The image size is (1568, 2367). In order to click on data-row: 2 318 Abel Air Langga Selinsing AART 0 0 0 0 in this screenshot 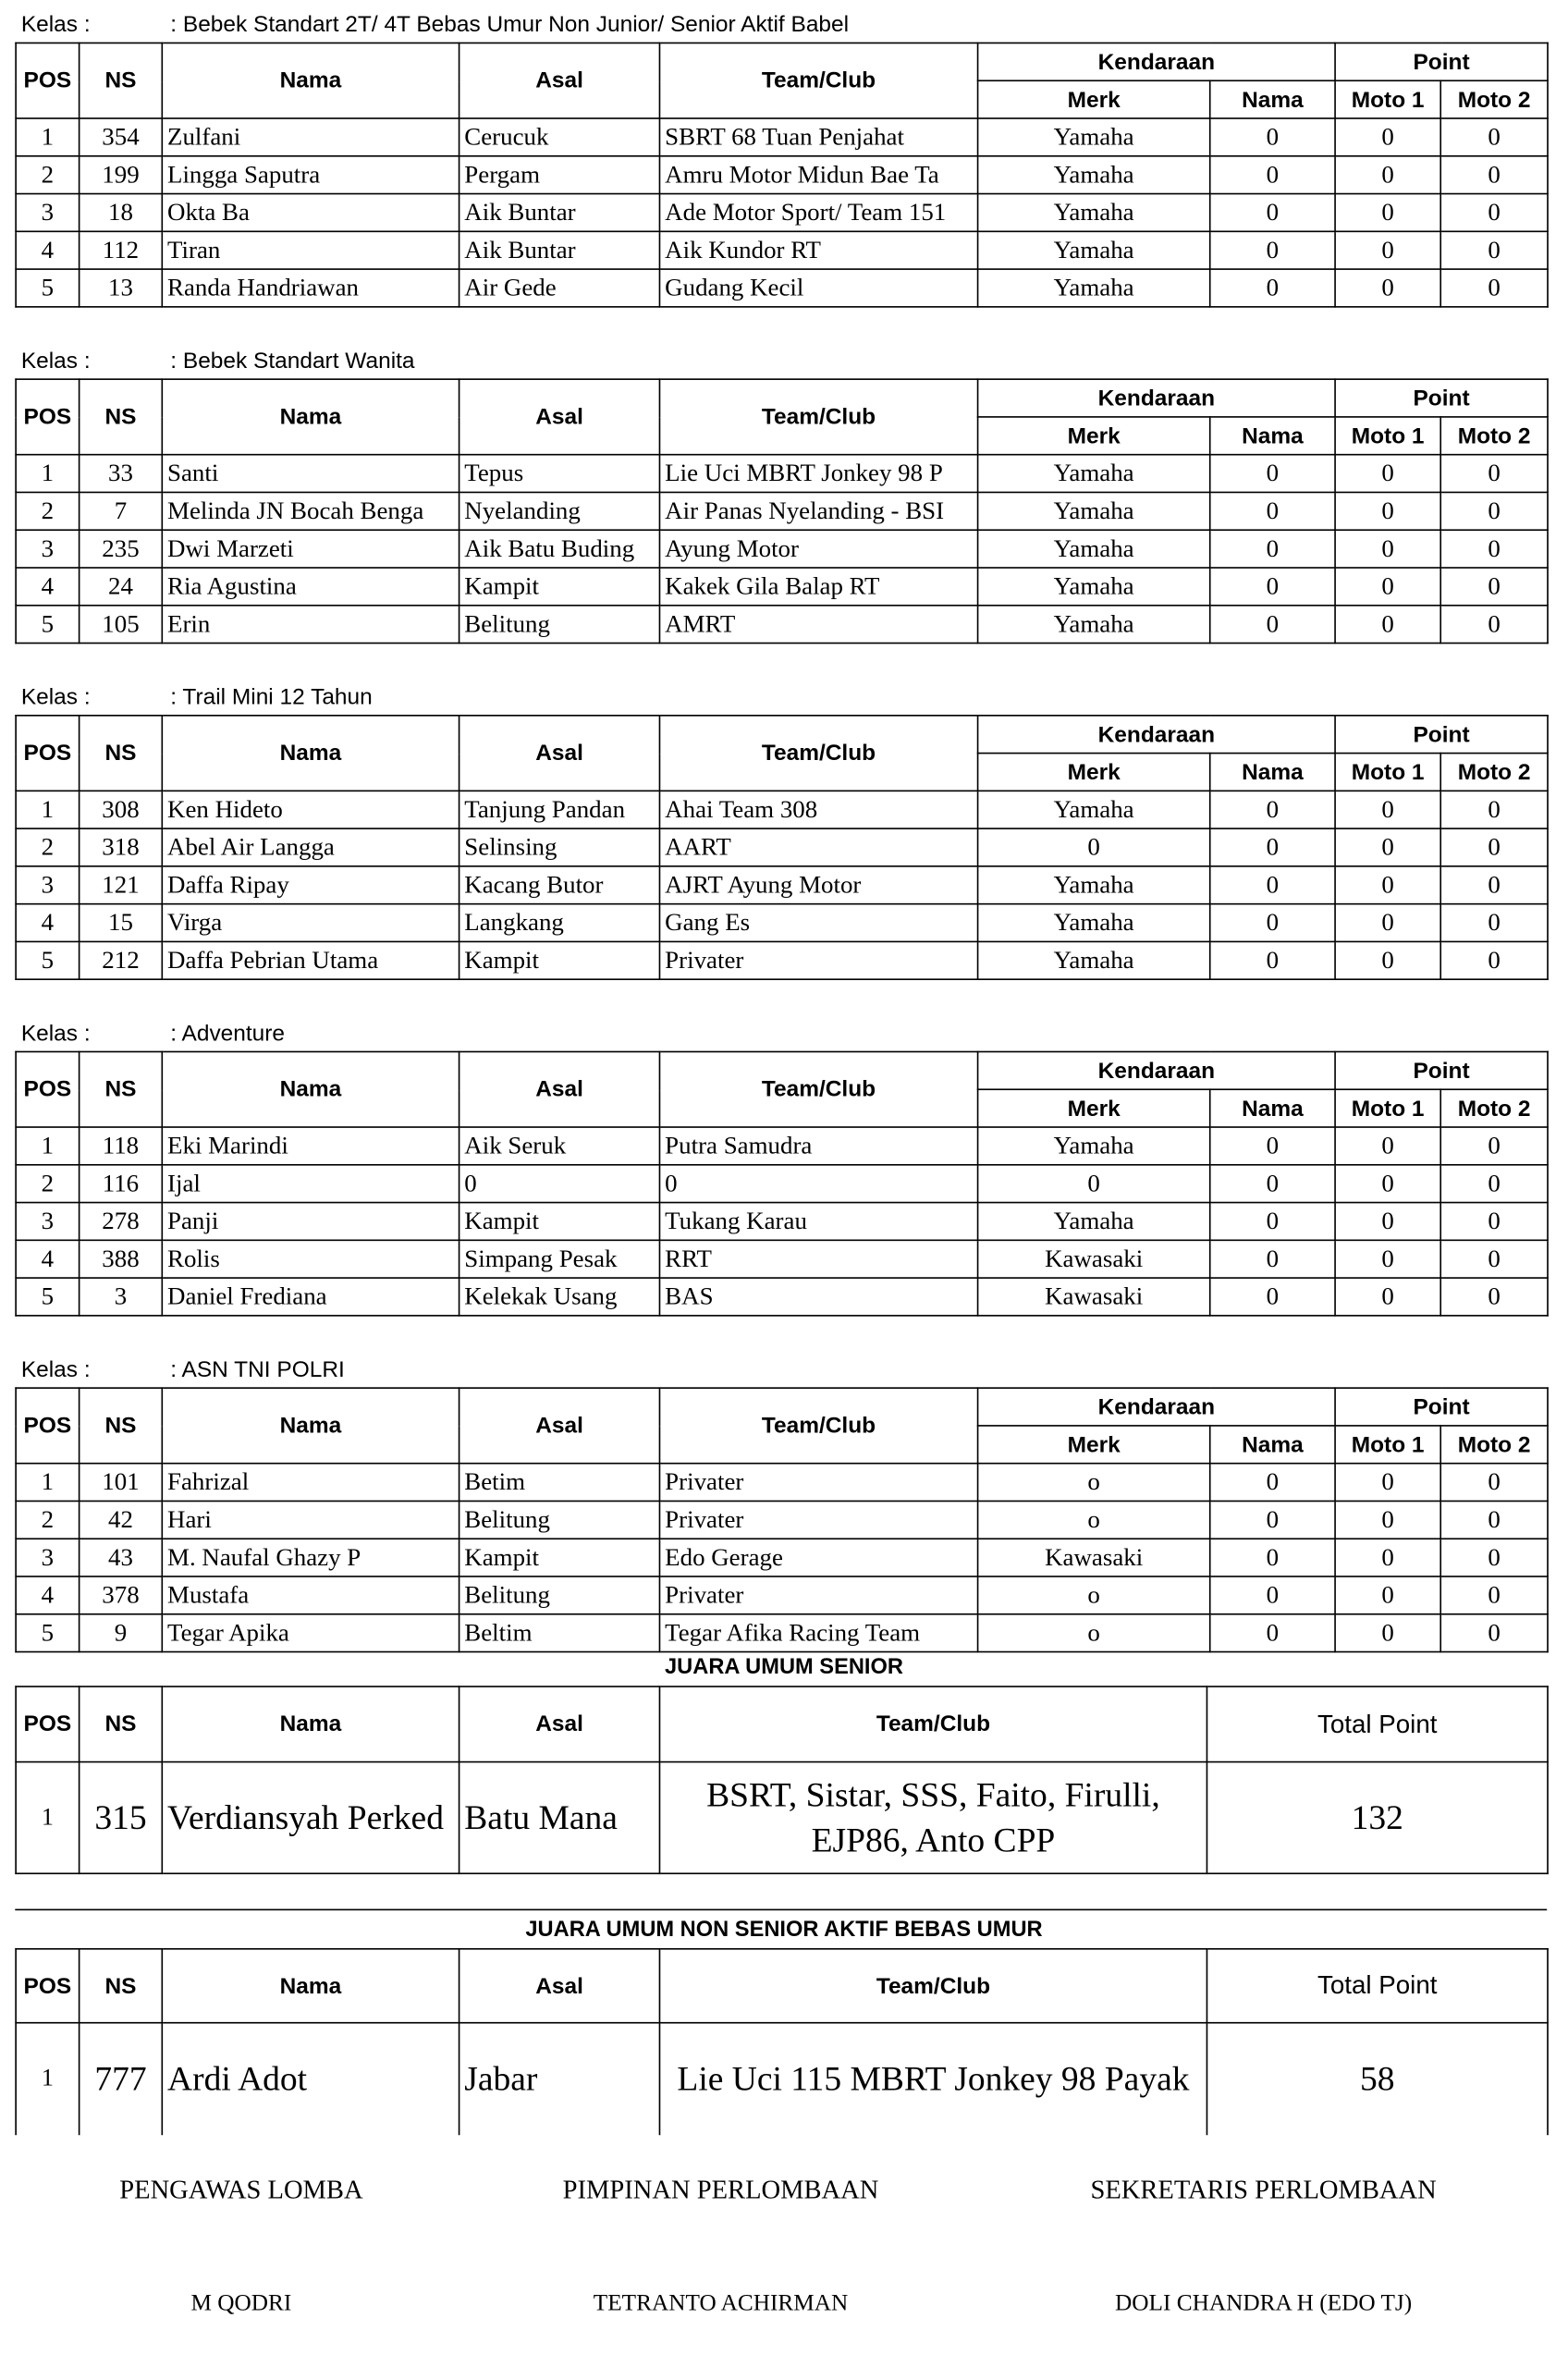, I will do `click(782, 847)`.